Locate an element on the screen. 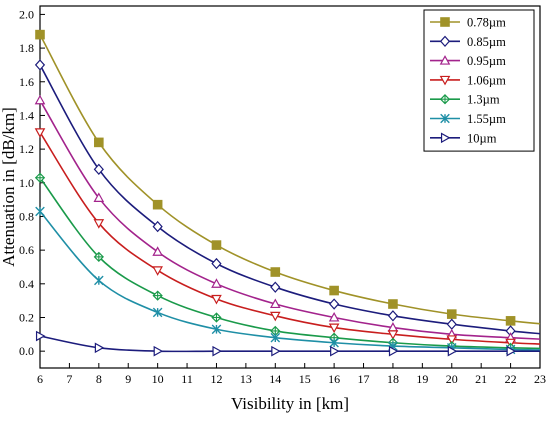 The image size is (550, 421). legend-entry: 1.55µm is located at coordinates (468, 119).